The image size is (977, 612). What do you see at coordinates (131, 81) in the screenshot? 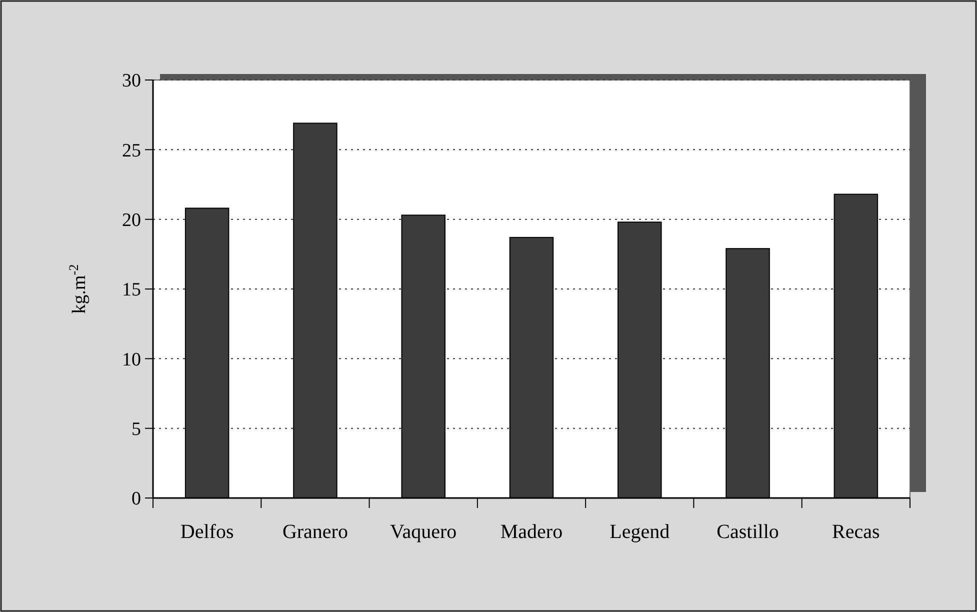
I see `y-tick-label: 30` at bounding box center [131, 81].